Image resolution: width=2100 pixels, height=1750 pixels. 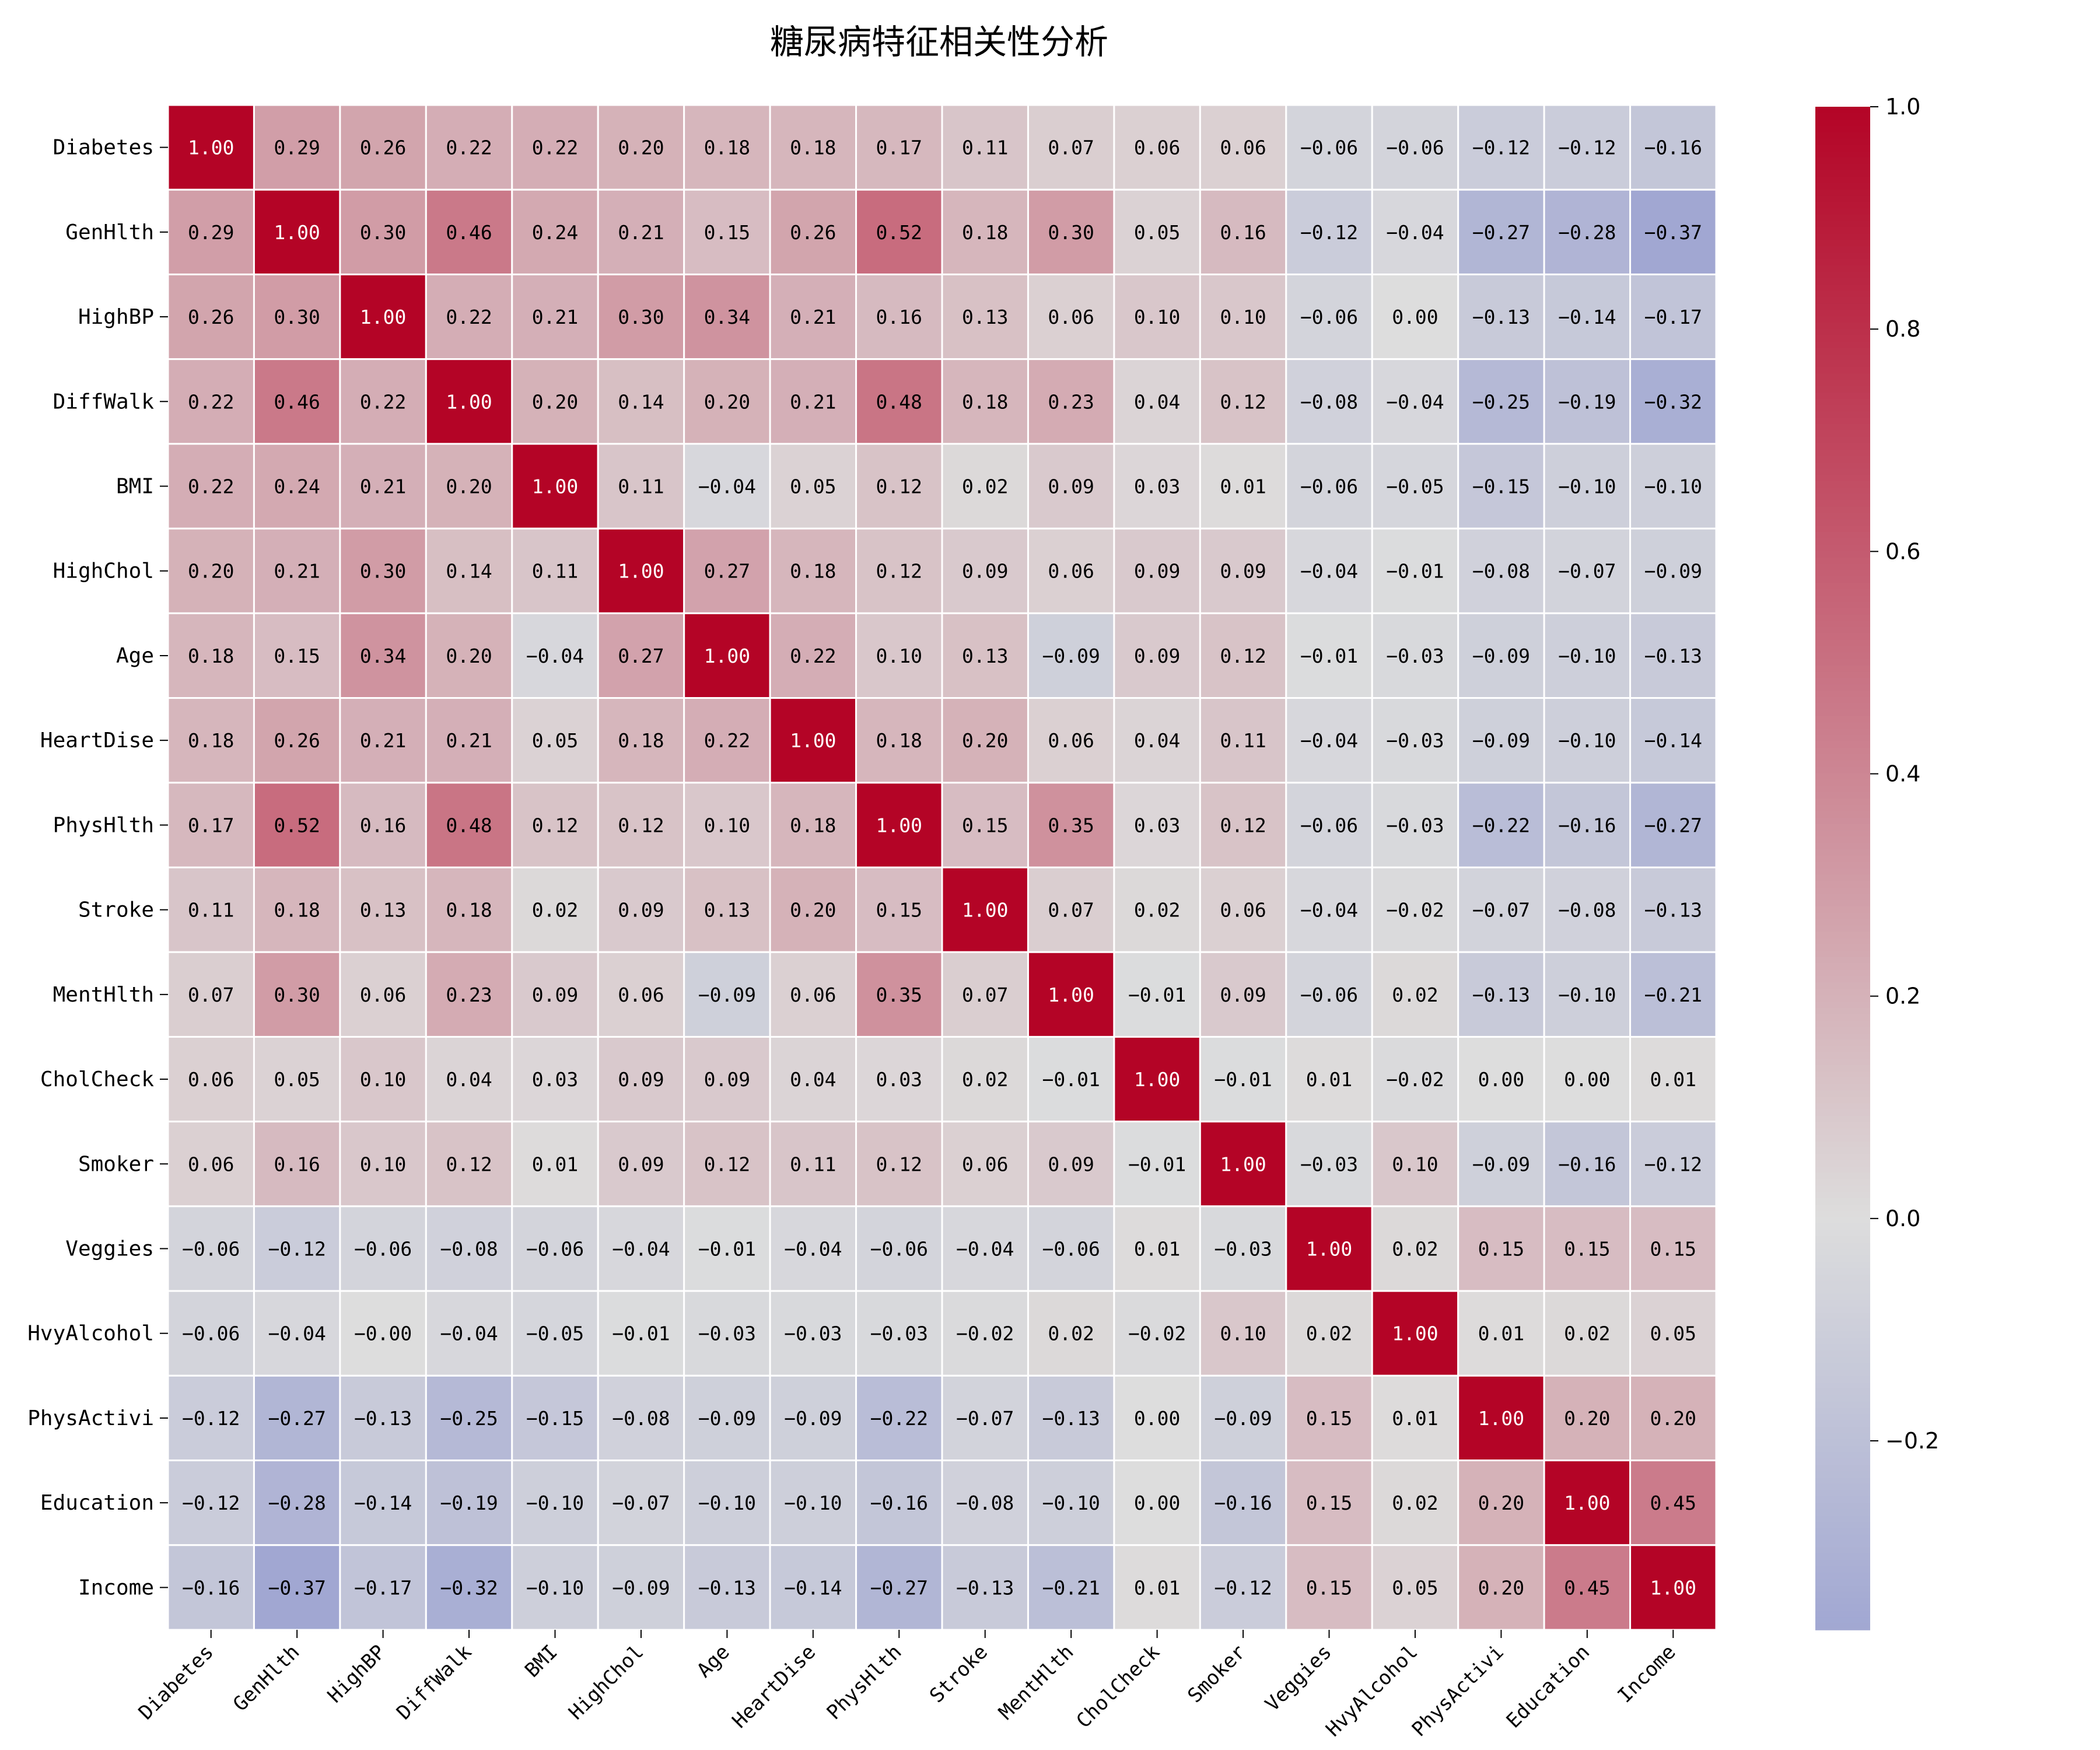 I want to click on heatmap-cell-value: 0.04, so click(x=1157, y=401).